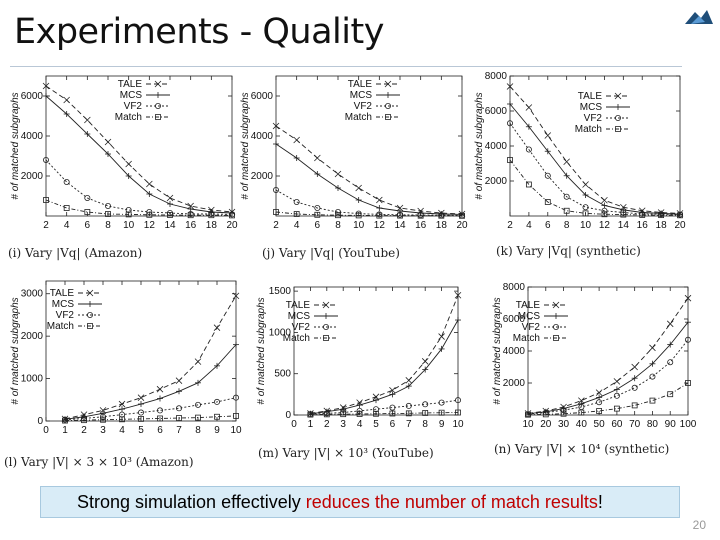  Describe the element at coordinates (346, 66) in the screenshot. I see `title-divider` at that location.